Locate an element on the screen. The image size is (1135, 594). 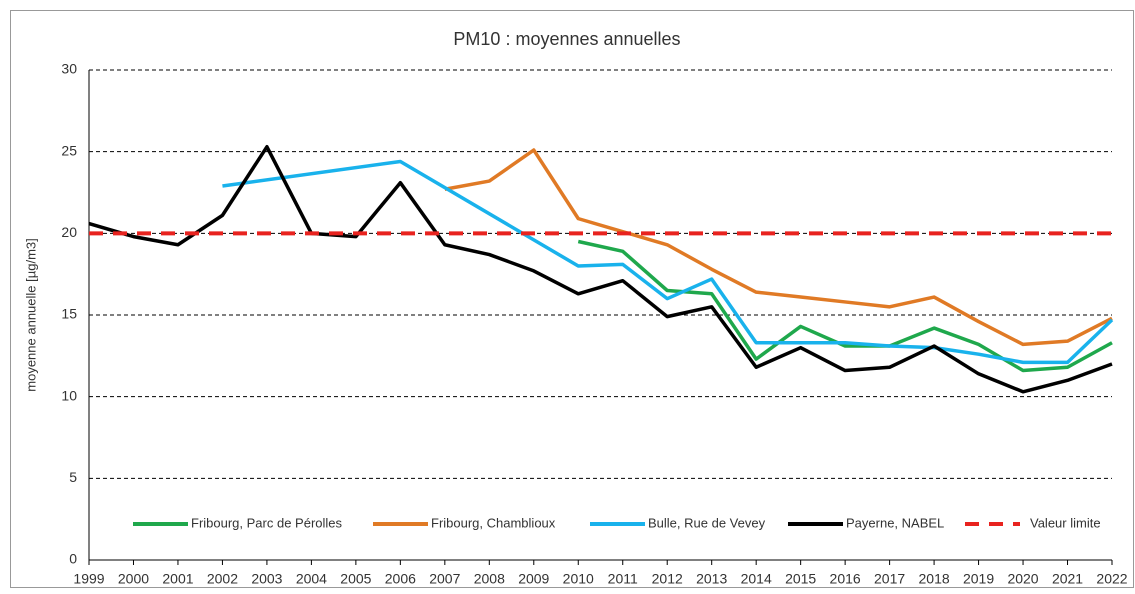
x-tick-label: 2010 is located at coordinates (578, 579).